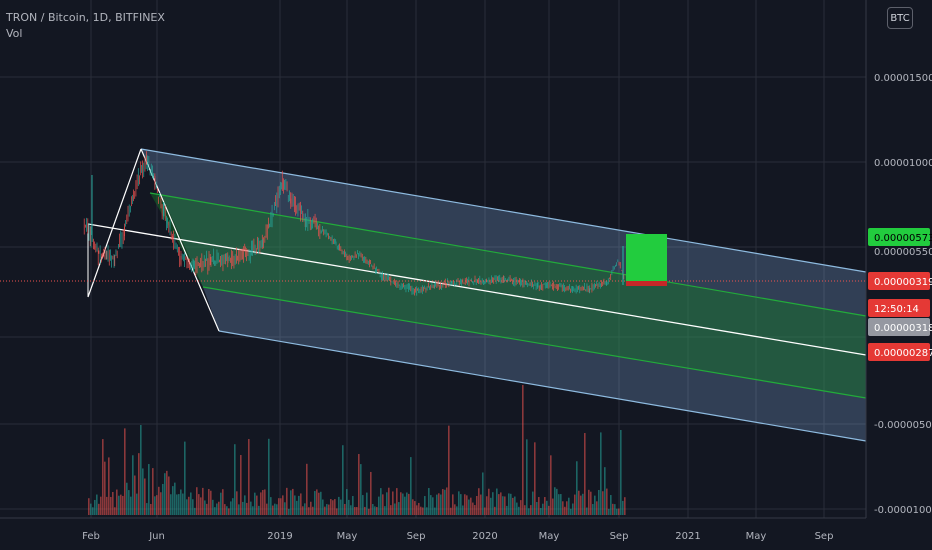 The height and width of the screenshot is (550, 932). What do you see at coordinates (903, 328) in the screenshot?
I see `current-price-tag: 0.00000318` at bounding box center [903, 328].